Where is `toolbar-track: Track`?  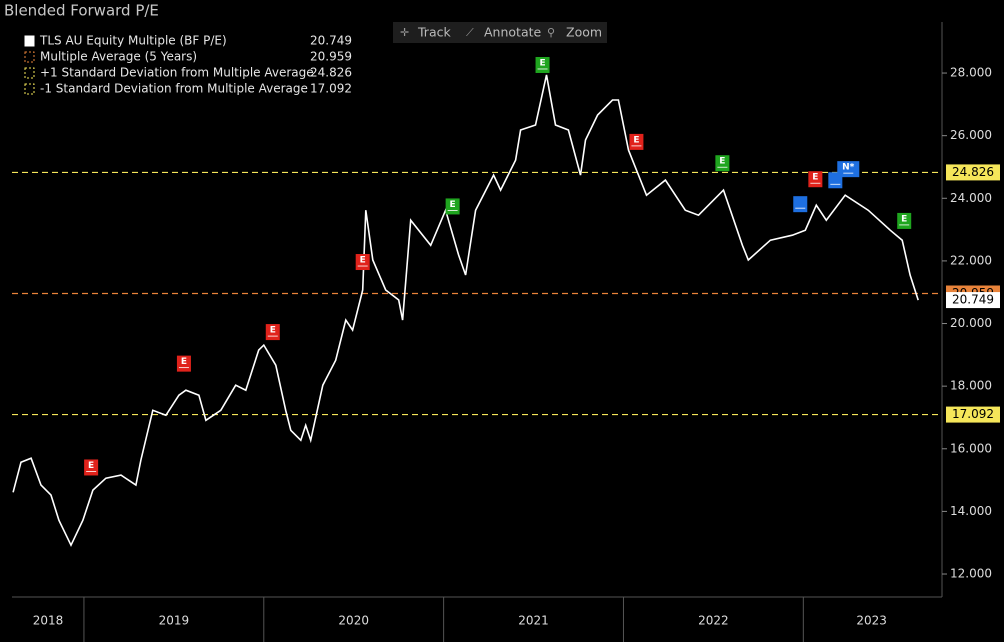
toolbar-track: Track is located at coordinates (434, 32).